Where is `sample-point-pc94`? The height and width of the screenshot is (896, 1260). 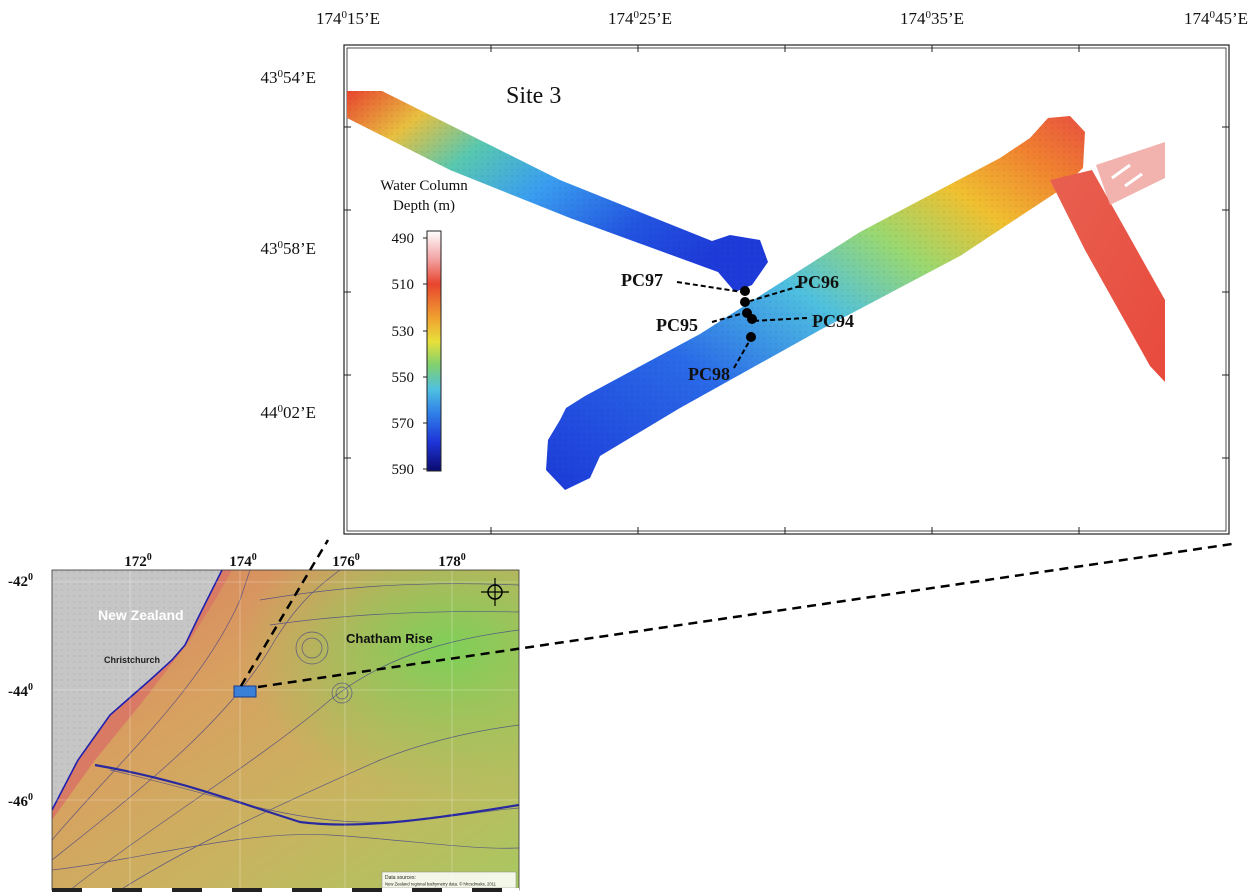 sample-point-pc94 is located at coordinates (752, 319).